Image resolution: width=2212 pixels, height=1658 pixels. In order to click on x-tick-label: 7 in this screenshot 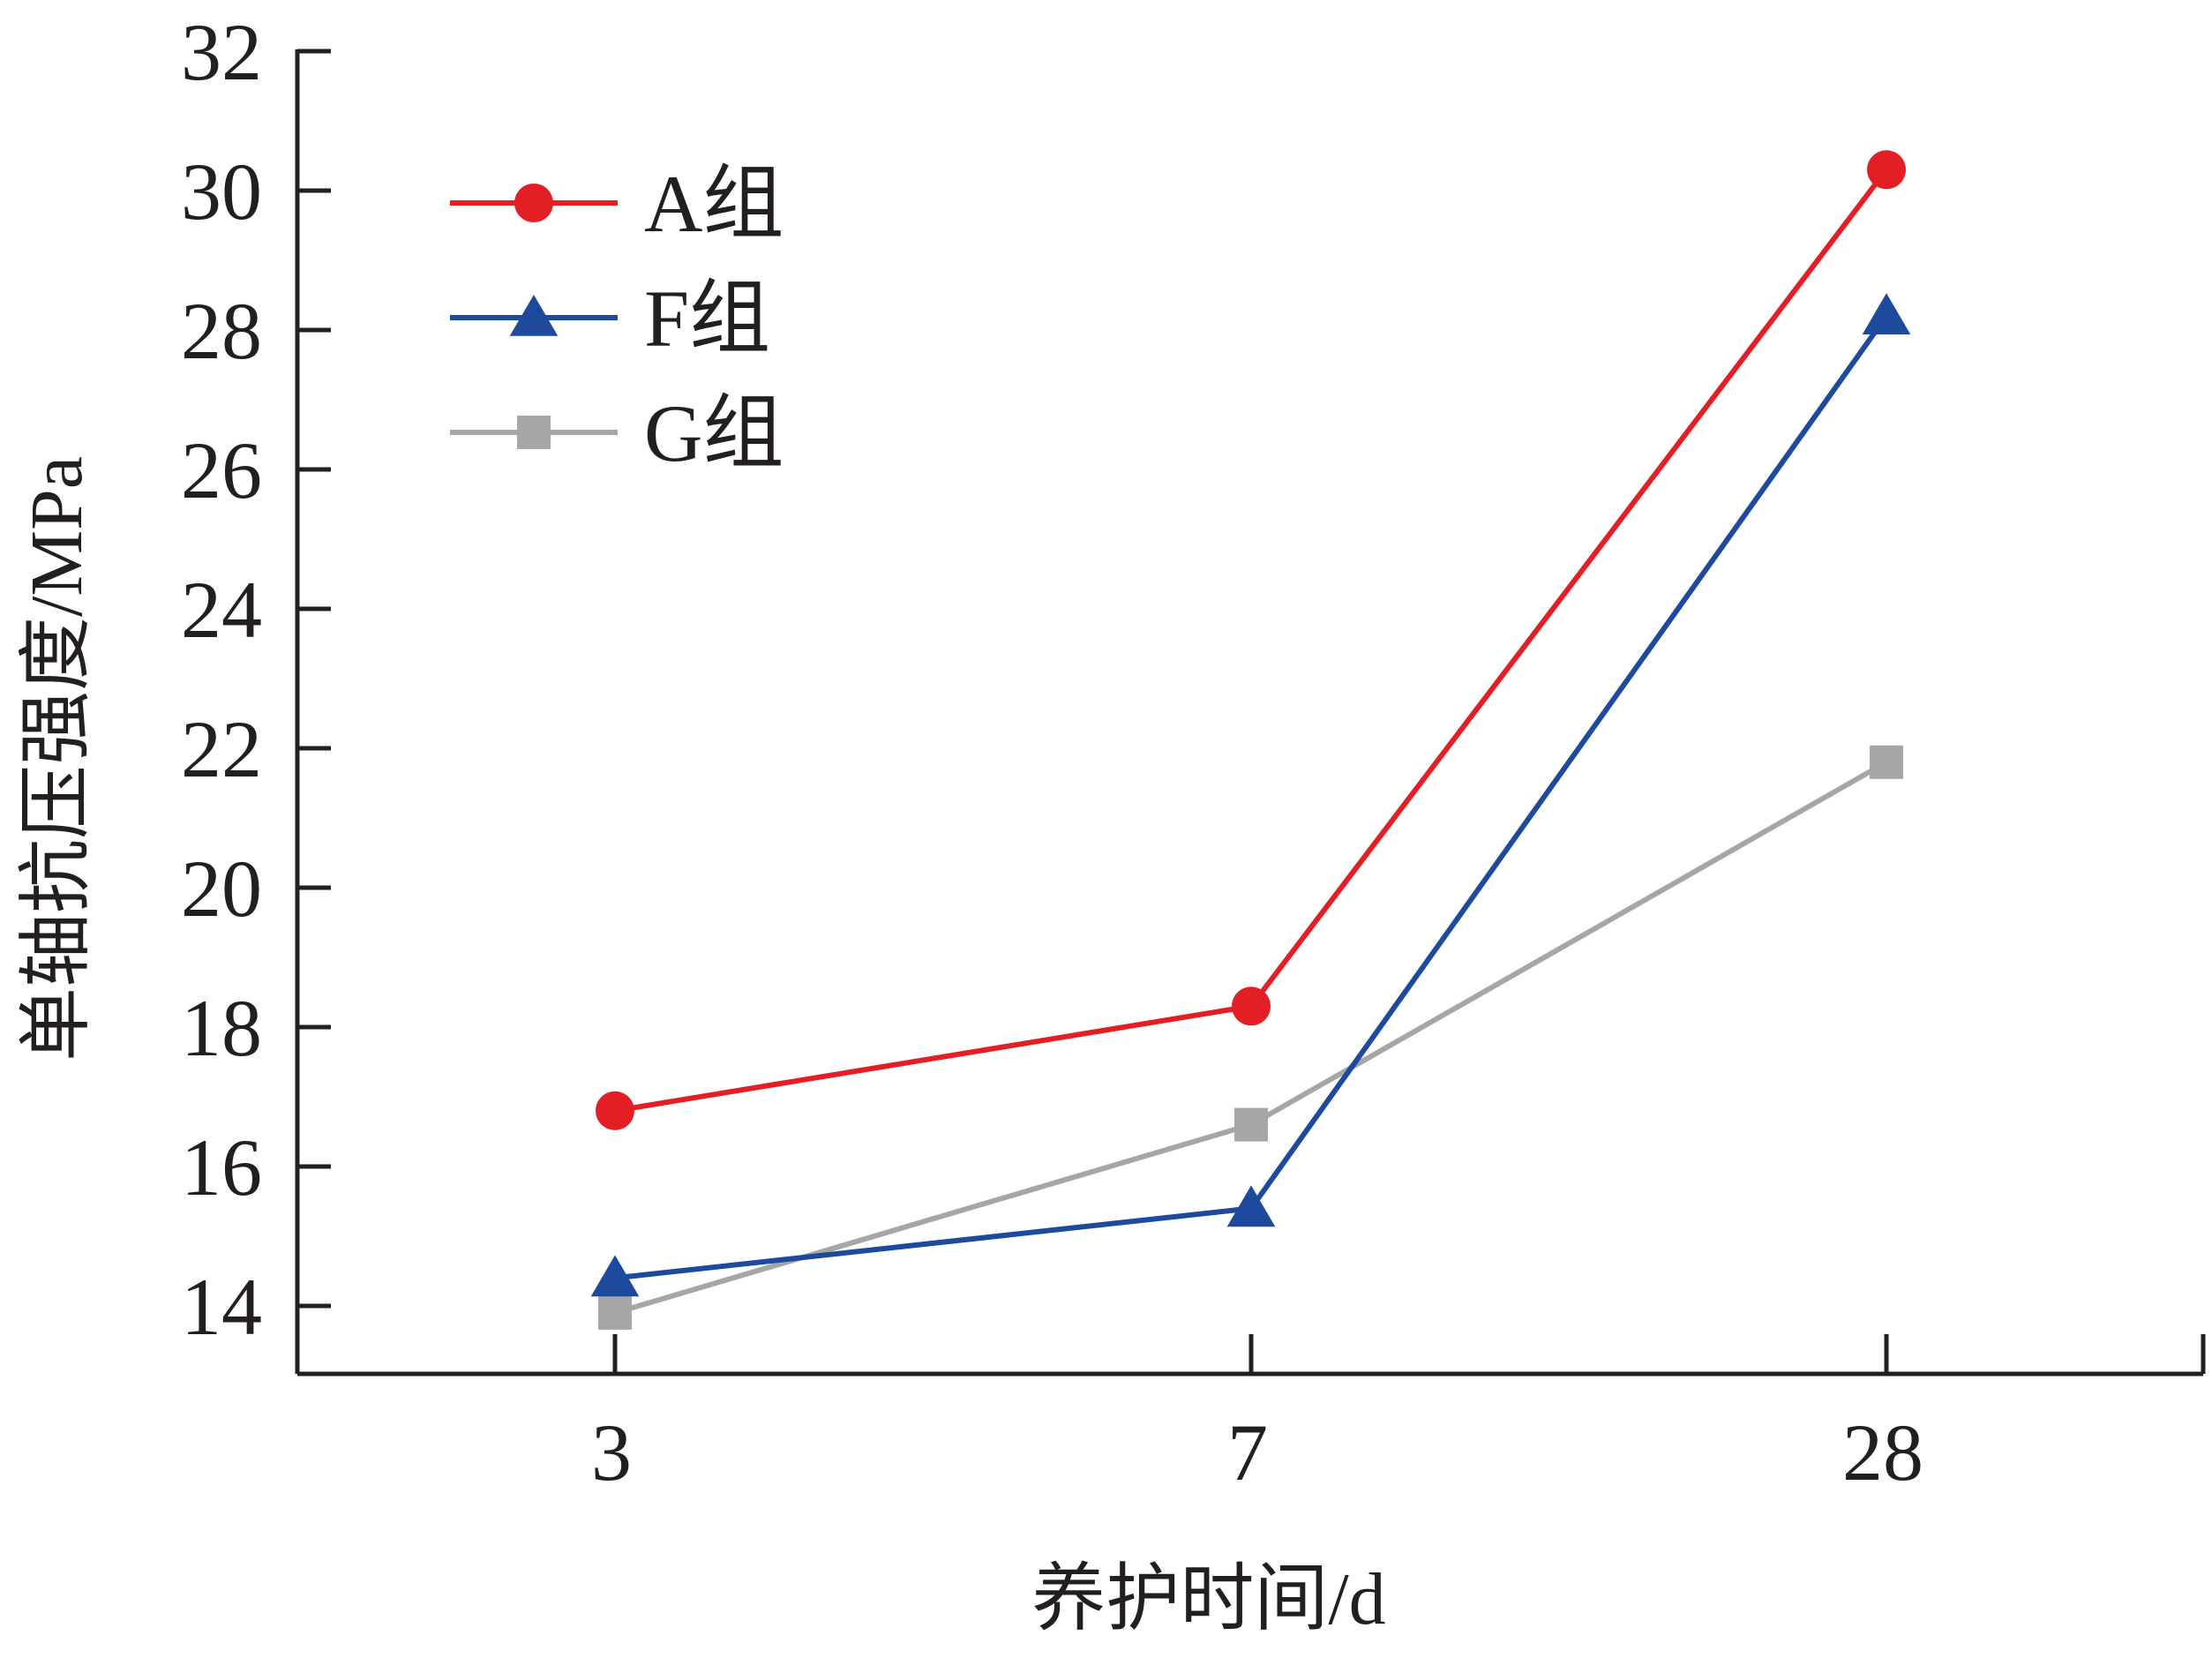, I will do `click(1248, 1452)`.